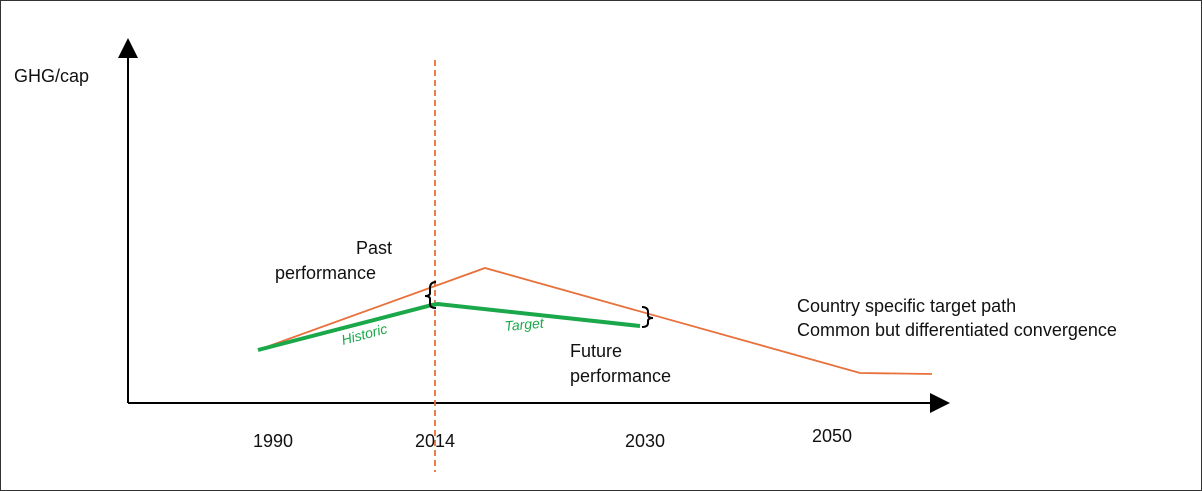  Describe the element at coordinates (449, 326) in the screenshot. I see `performance-path` at that location.